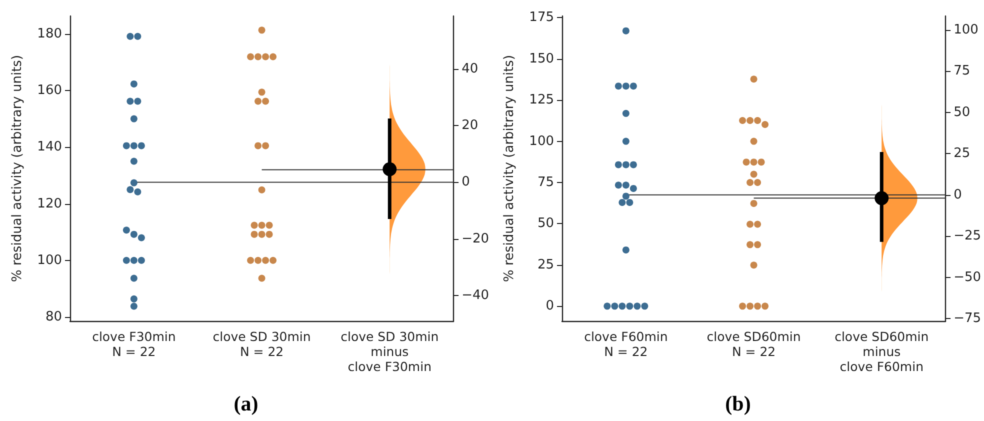 The width and height of the screenshot is (984, 421). What do you see at coordinates (962, 112) in the screenshot?
I see `y2-tick-label: 50` at bounding box center [962, 112].